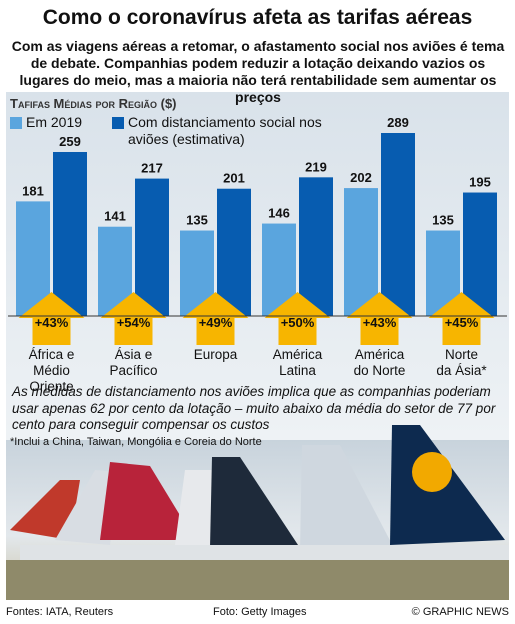 The height and width of the screenshot is (624, 515). What do you see at coordinates (298, 322) in the screenshot?
I see `increase-label: +50%` at bounding box center [298, 322].